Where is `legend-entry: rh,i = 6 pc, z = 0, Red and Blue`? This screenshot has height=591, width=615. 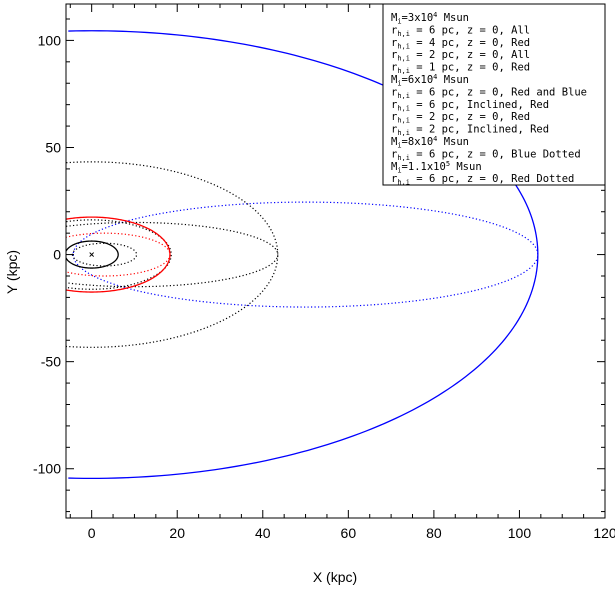
legend-entry: rh,i = 6 pc, z = 0, Red and Blue is located at coordinates (489, 93).